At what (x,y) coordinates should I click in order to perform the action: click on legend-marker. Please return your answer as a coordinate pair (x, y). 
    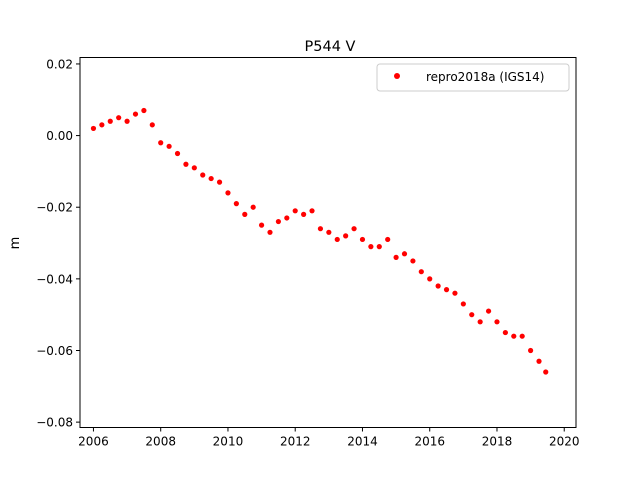
    Looking at the image, I should click on (397, 76).